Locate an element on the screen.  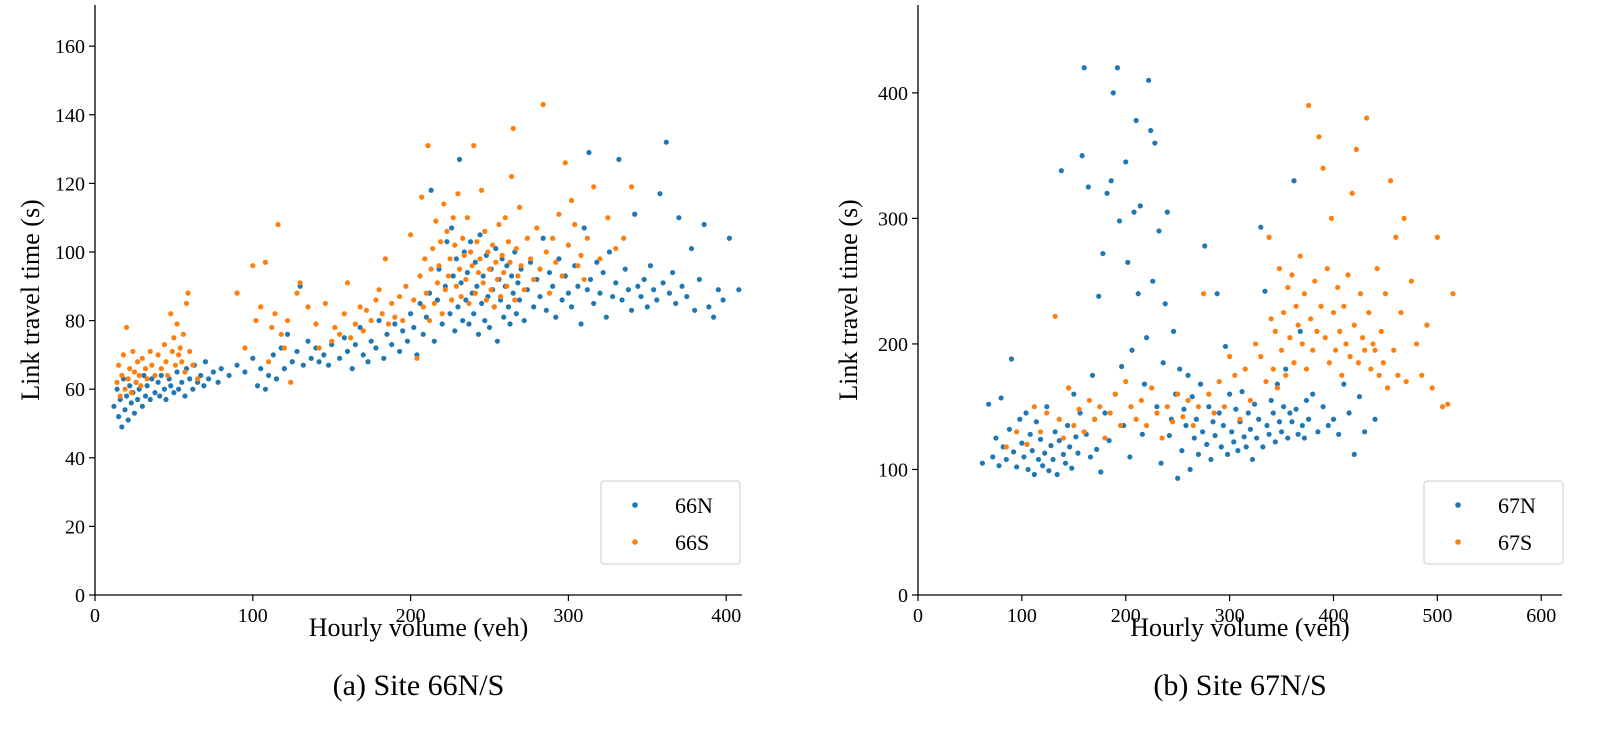
y-tick-label: 20 is located at coordinates (75, 527).